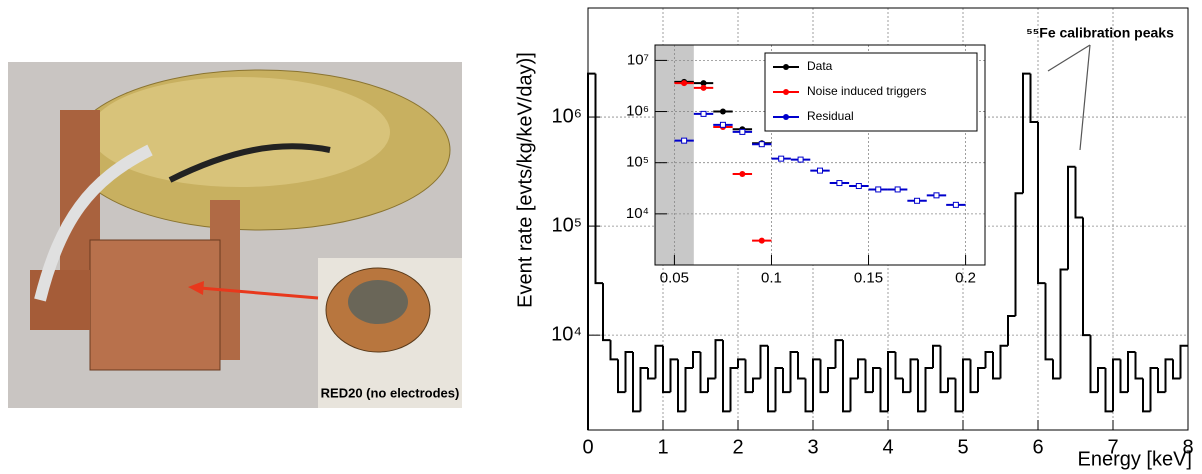  Describe the element at coordinates (1187, 447) in the screenshot. I see `x-tick-label: 8` at that location.